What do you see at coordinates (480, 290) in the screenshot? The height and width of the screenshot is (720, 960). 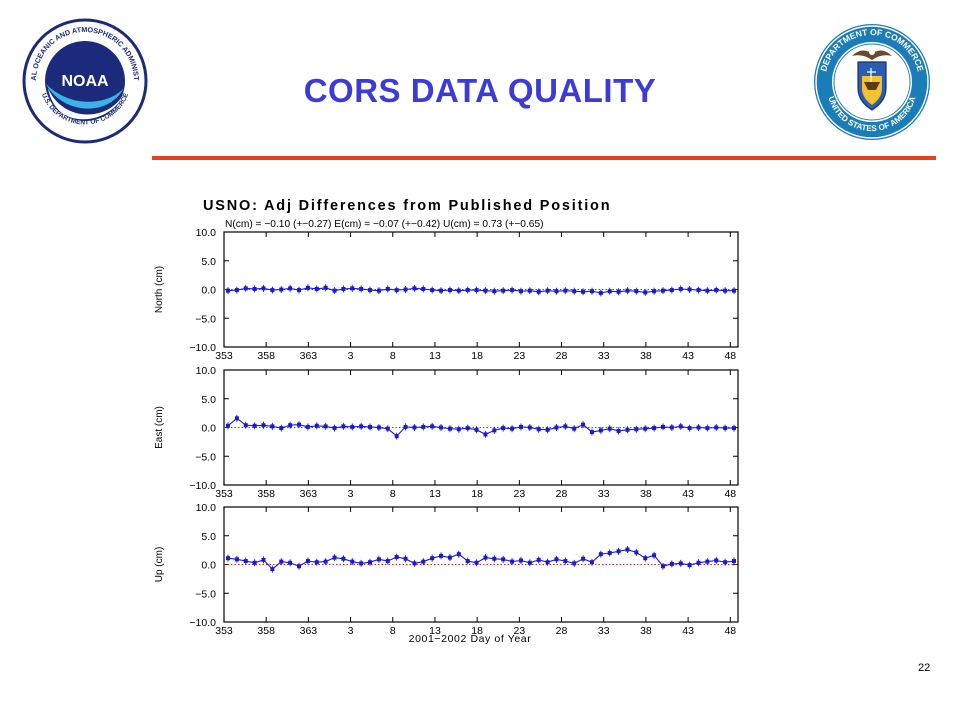 I see `series-line` at bounding box center [480, 290].